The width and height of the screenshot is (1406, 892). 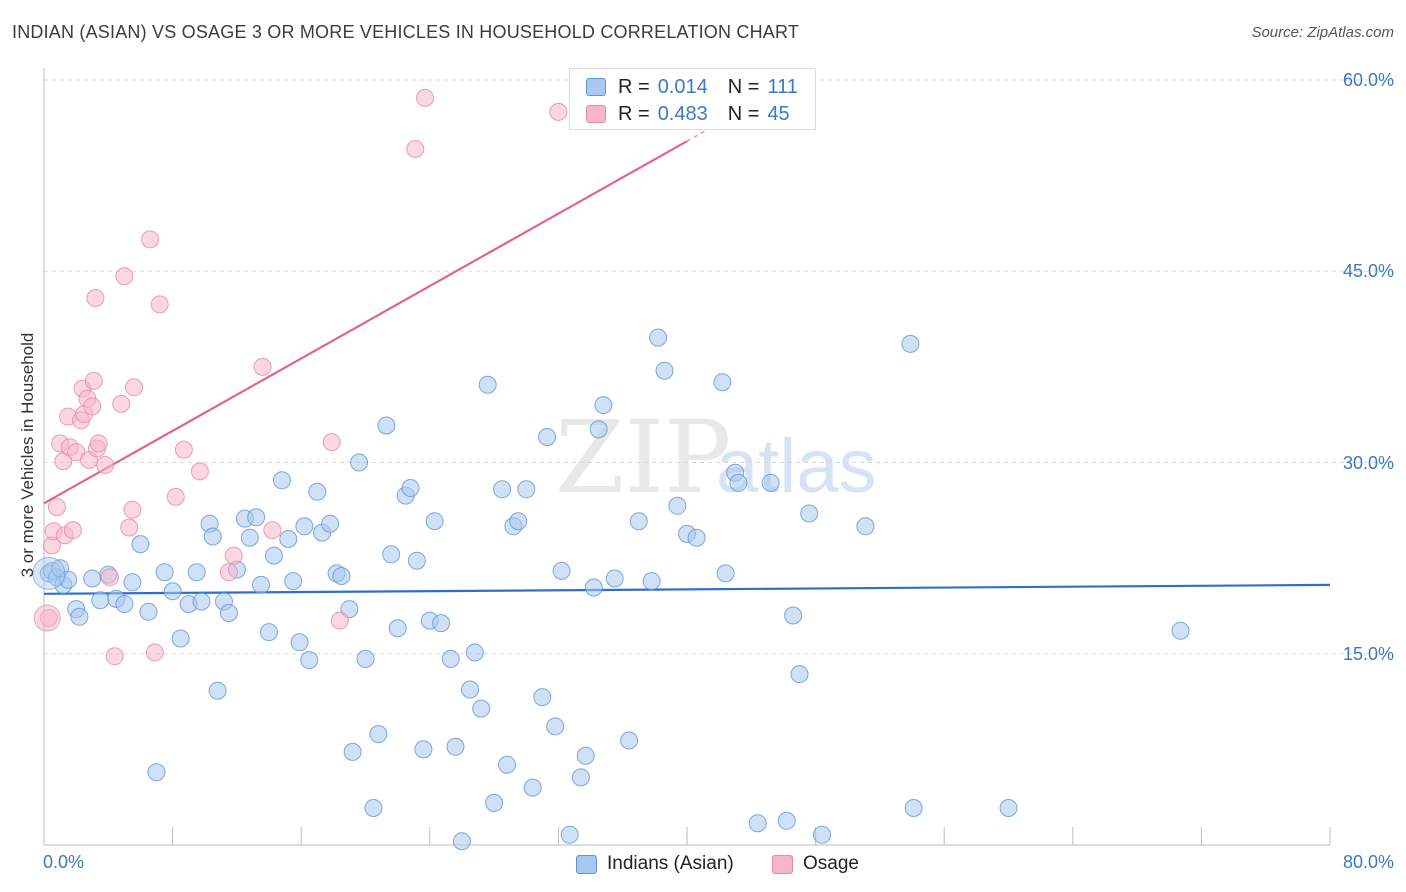 What do you see at coordinates (831, 863) in the screenshot?
I see `legend-label-osage: Osage` at bounding box center [831, 863].